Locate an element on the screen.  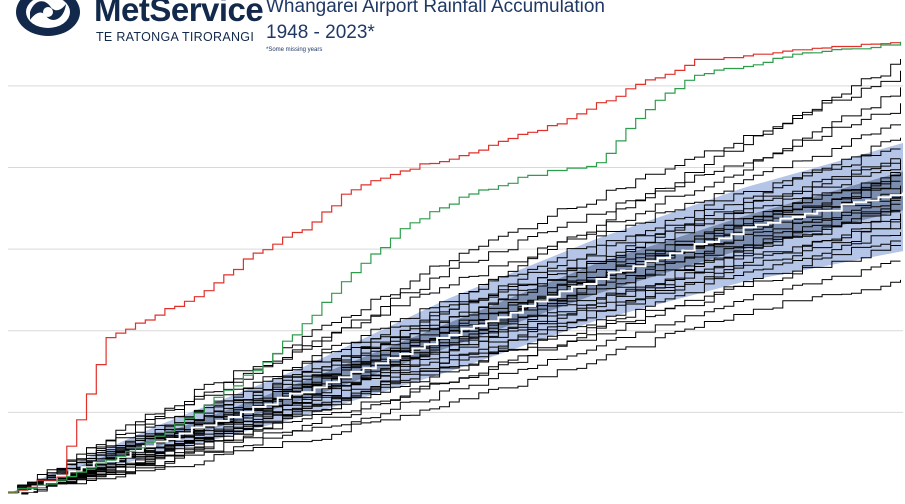
brand-subtitle: TE RATONGA TIRORANGI is located at coordinates (175, 37).